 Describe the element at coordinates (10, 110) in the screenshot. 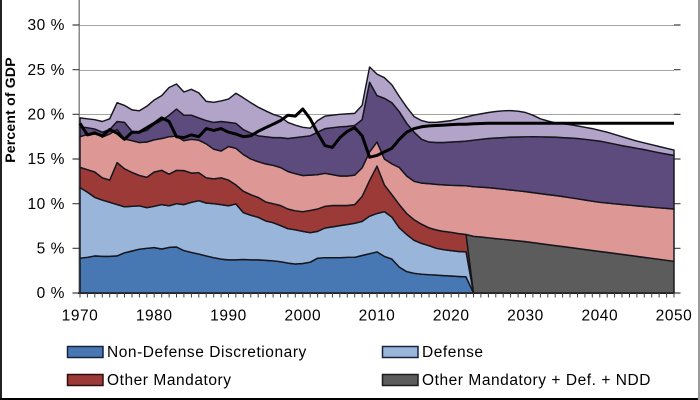

I see `svg-text: Percent of GDP` at that location.